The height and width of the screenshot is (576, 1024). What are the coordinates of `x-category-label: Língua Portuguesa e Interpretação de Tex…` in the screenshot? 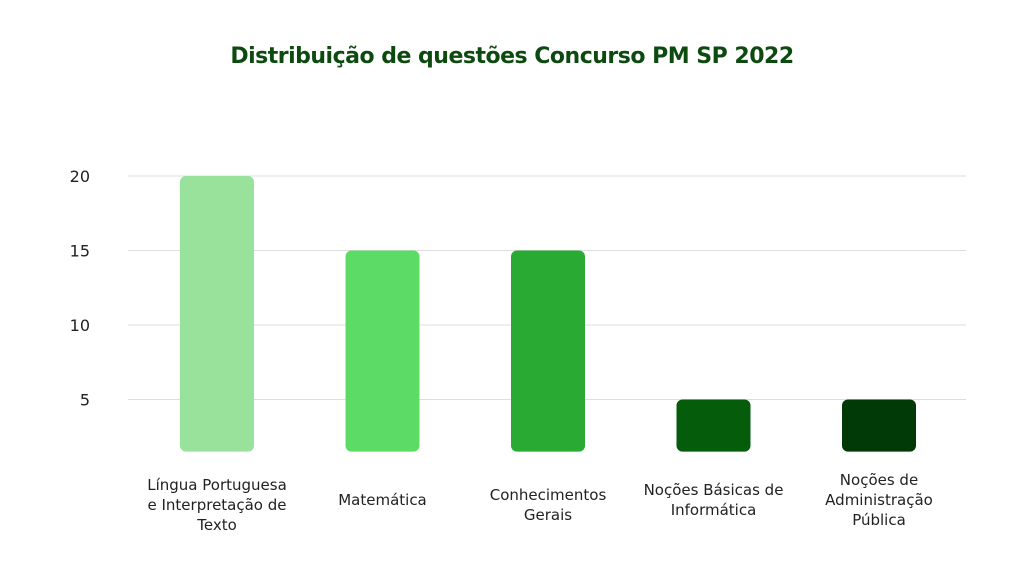 It's located at (217, 505).